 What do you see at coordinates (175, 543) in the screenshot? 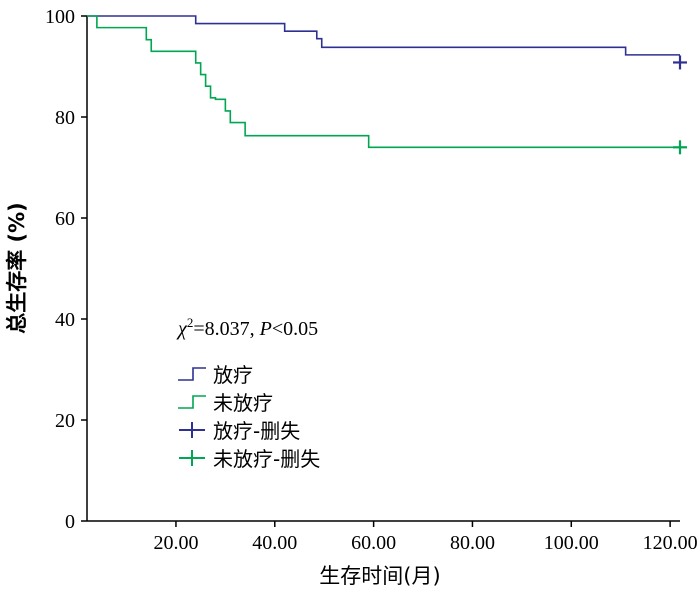
I see `x-tick-label: 20.00` at bounding box center [175, 543].